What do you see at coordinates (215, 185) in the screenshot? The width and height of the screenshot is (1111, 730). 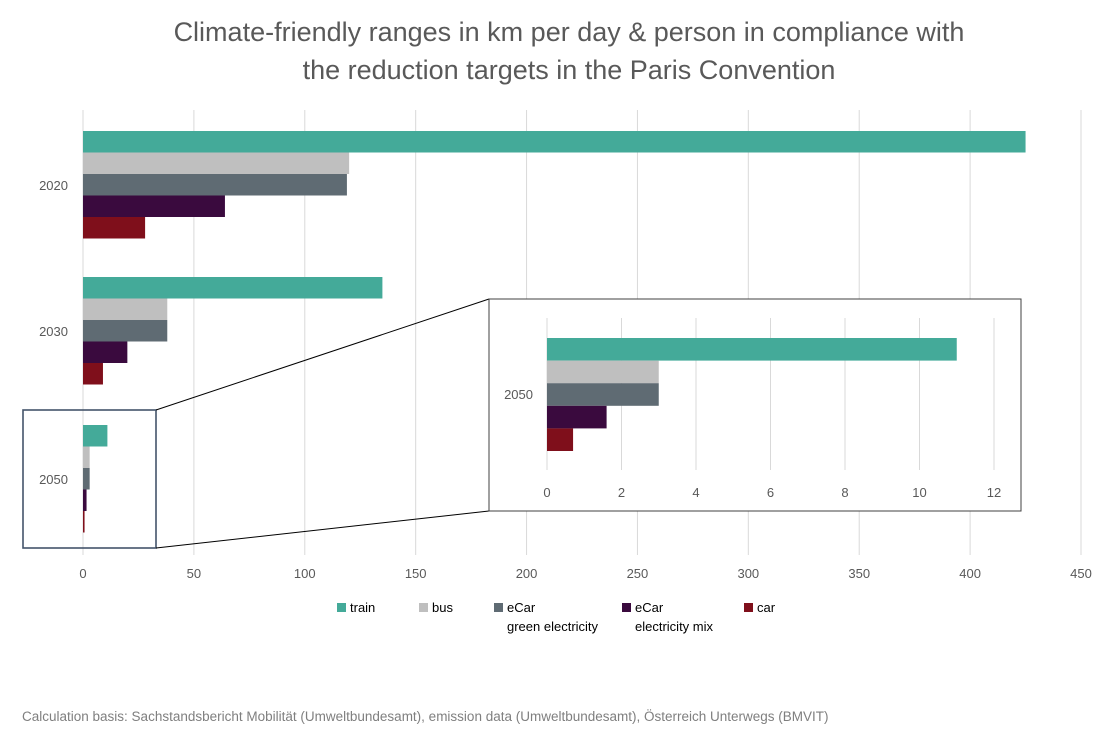 I see `bar-2020-ecar-green-electricity` at bounding box center [215, 185].